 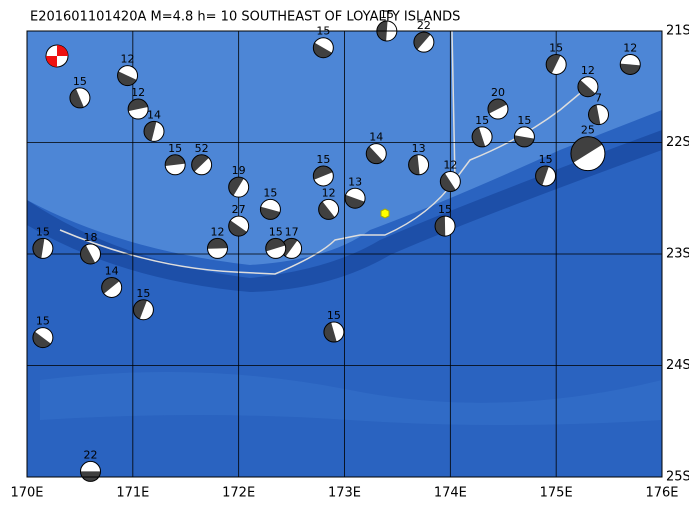 What do you see at coordinates (677, 142) in the screenshot?
I see `y-tick-label: 22S` at bounding box center [677, 142].